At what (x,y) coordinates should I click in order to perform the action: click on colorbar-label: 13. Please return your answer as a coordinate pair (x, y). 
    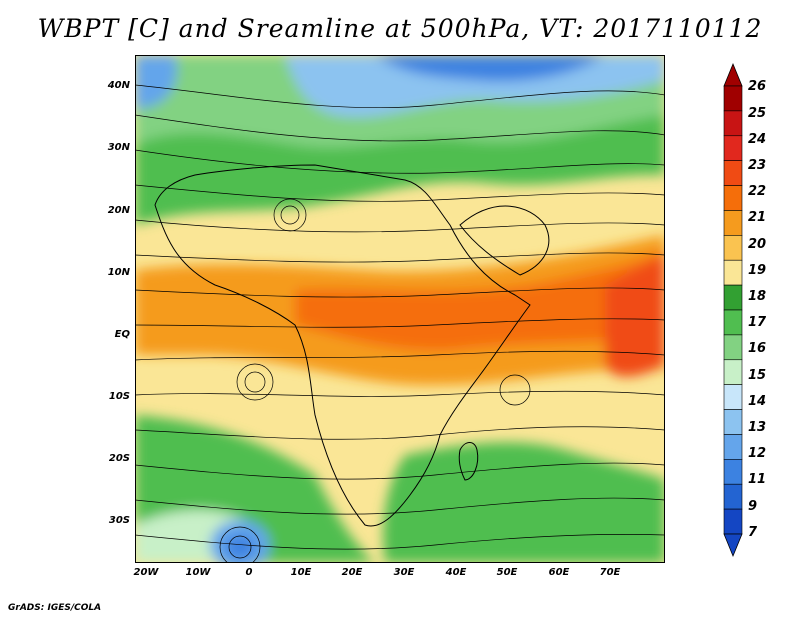
    Looking at the image, I should click on (757, 427).